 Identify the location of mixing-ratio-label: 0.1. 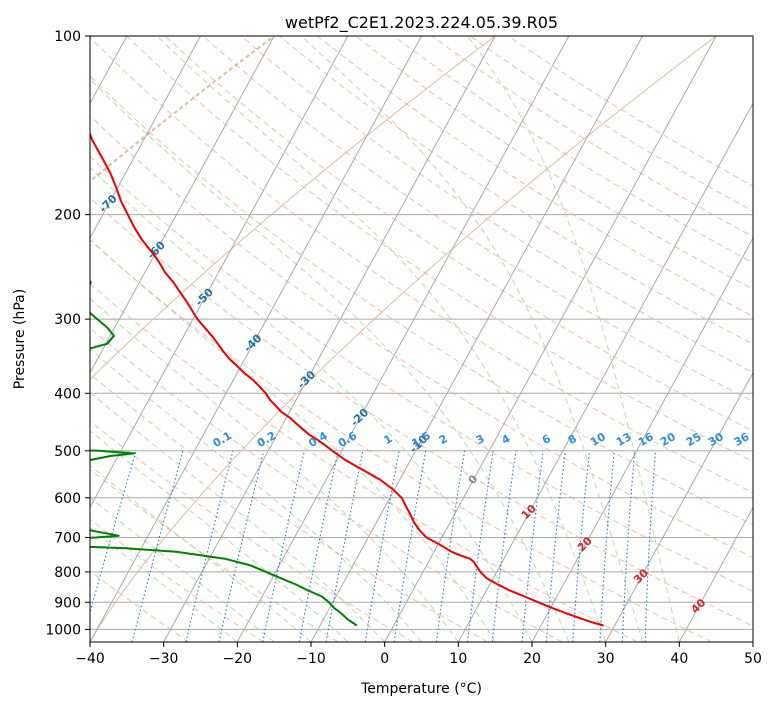
(222, 439).